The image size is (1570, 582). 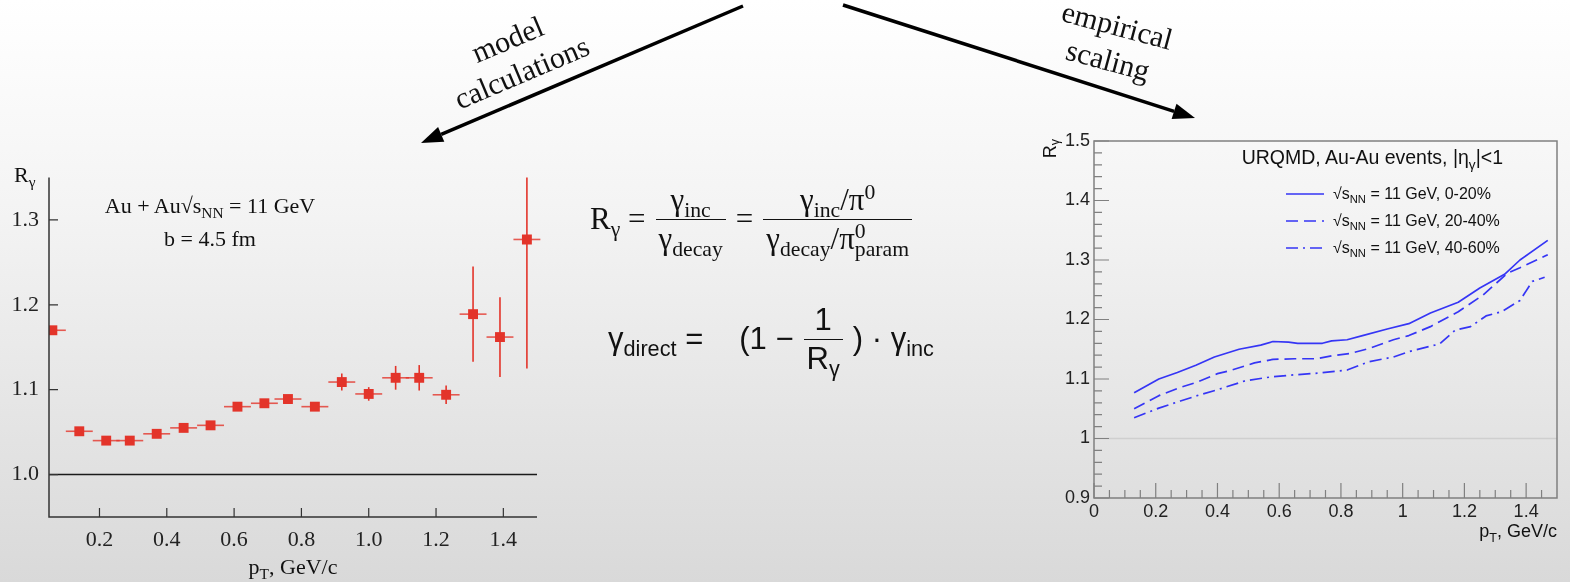 What do you see at coordinates (1416, 248) in the screenshot?
I see `legend-label: √s$_{NN}$ = 11 GeV, 40-60%` at bounding box center [1416, 248].